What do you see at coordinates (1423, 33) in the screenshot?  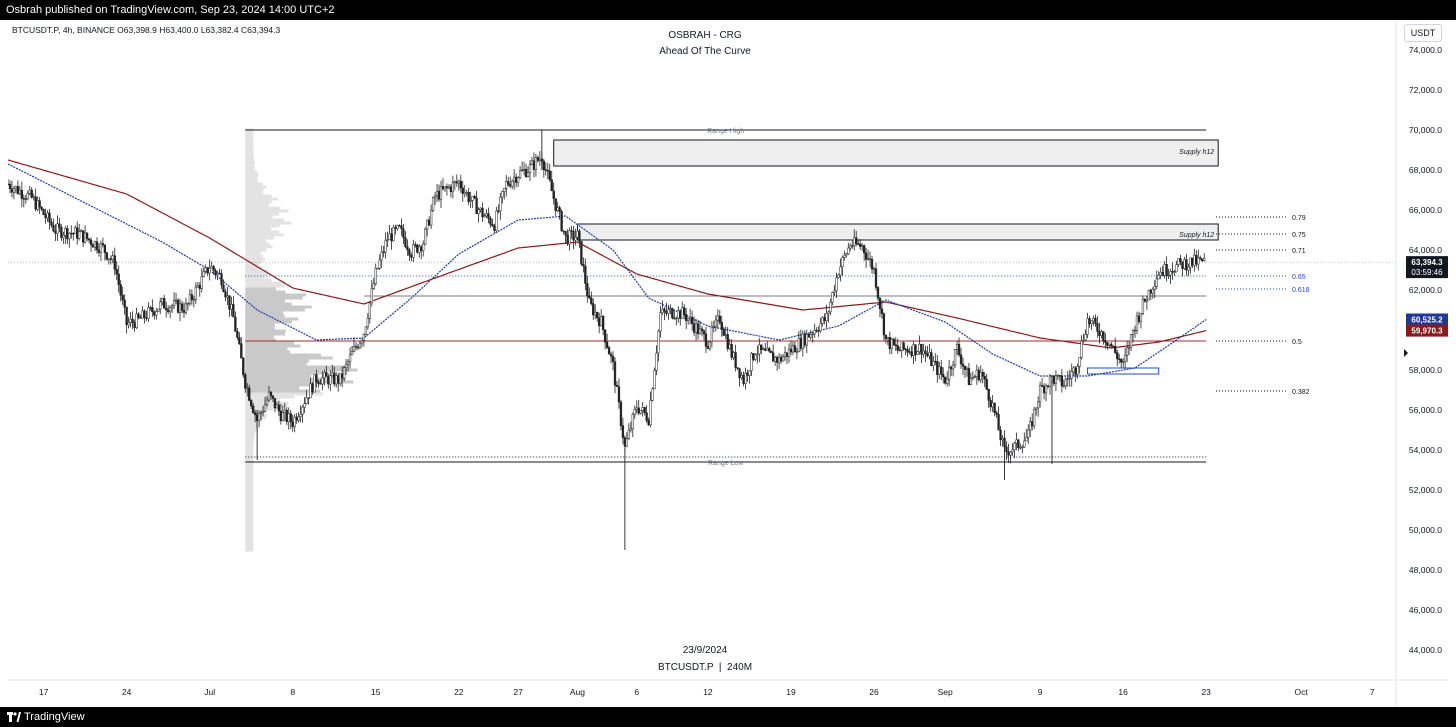 I see `currency-button: USDT` at bounding box center [1423, 33].